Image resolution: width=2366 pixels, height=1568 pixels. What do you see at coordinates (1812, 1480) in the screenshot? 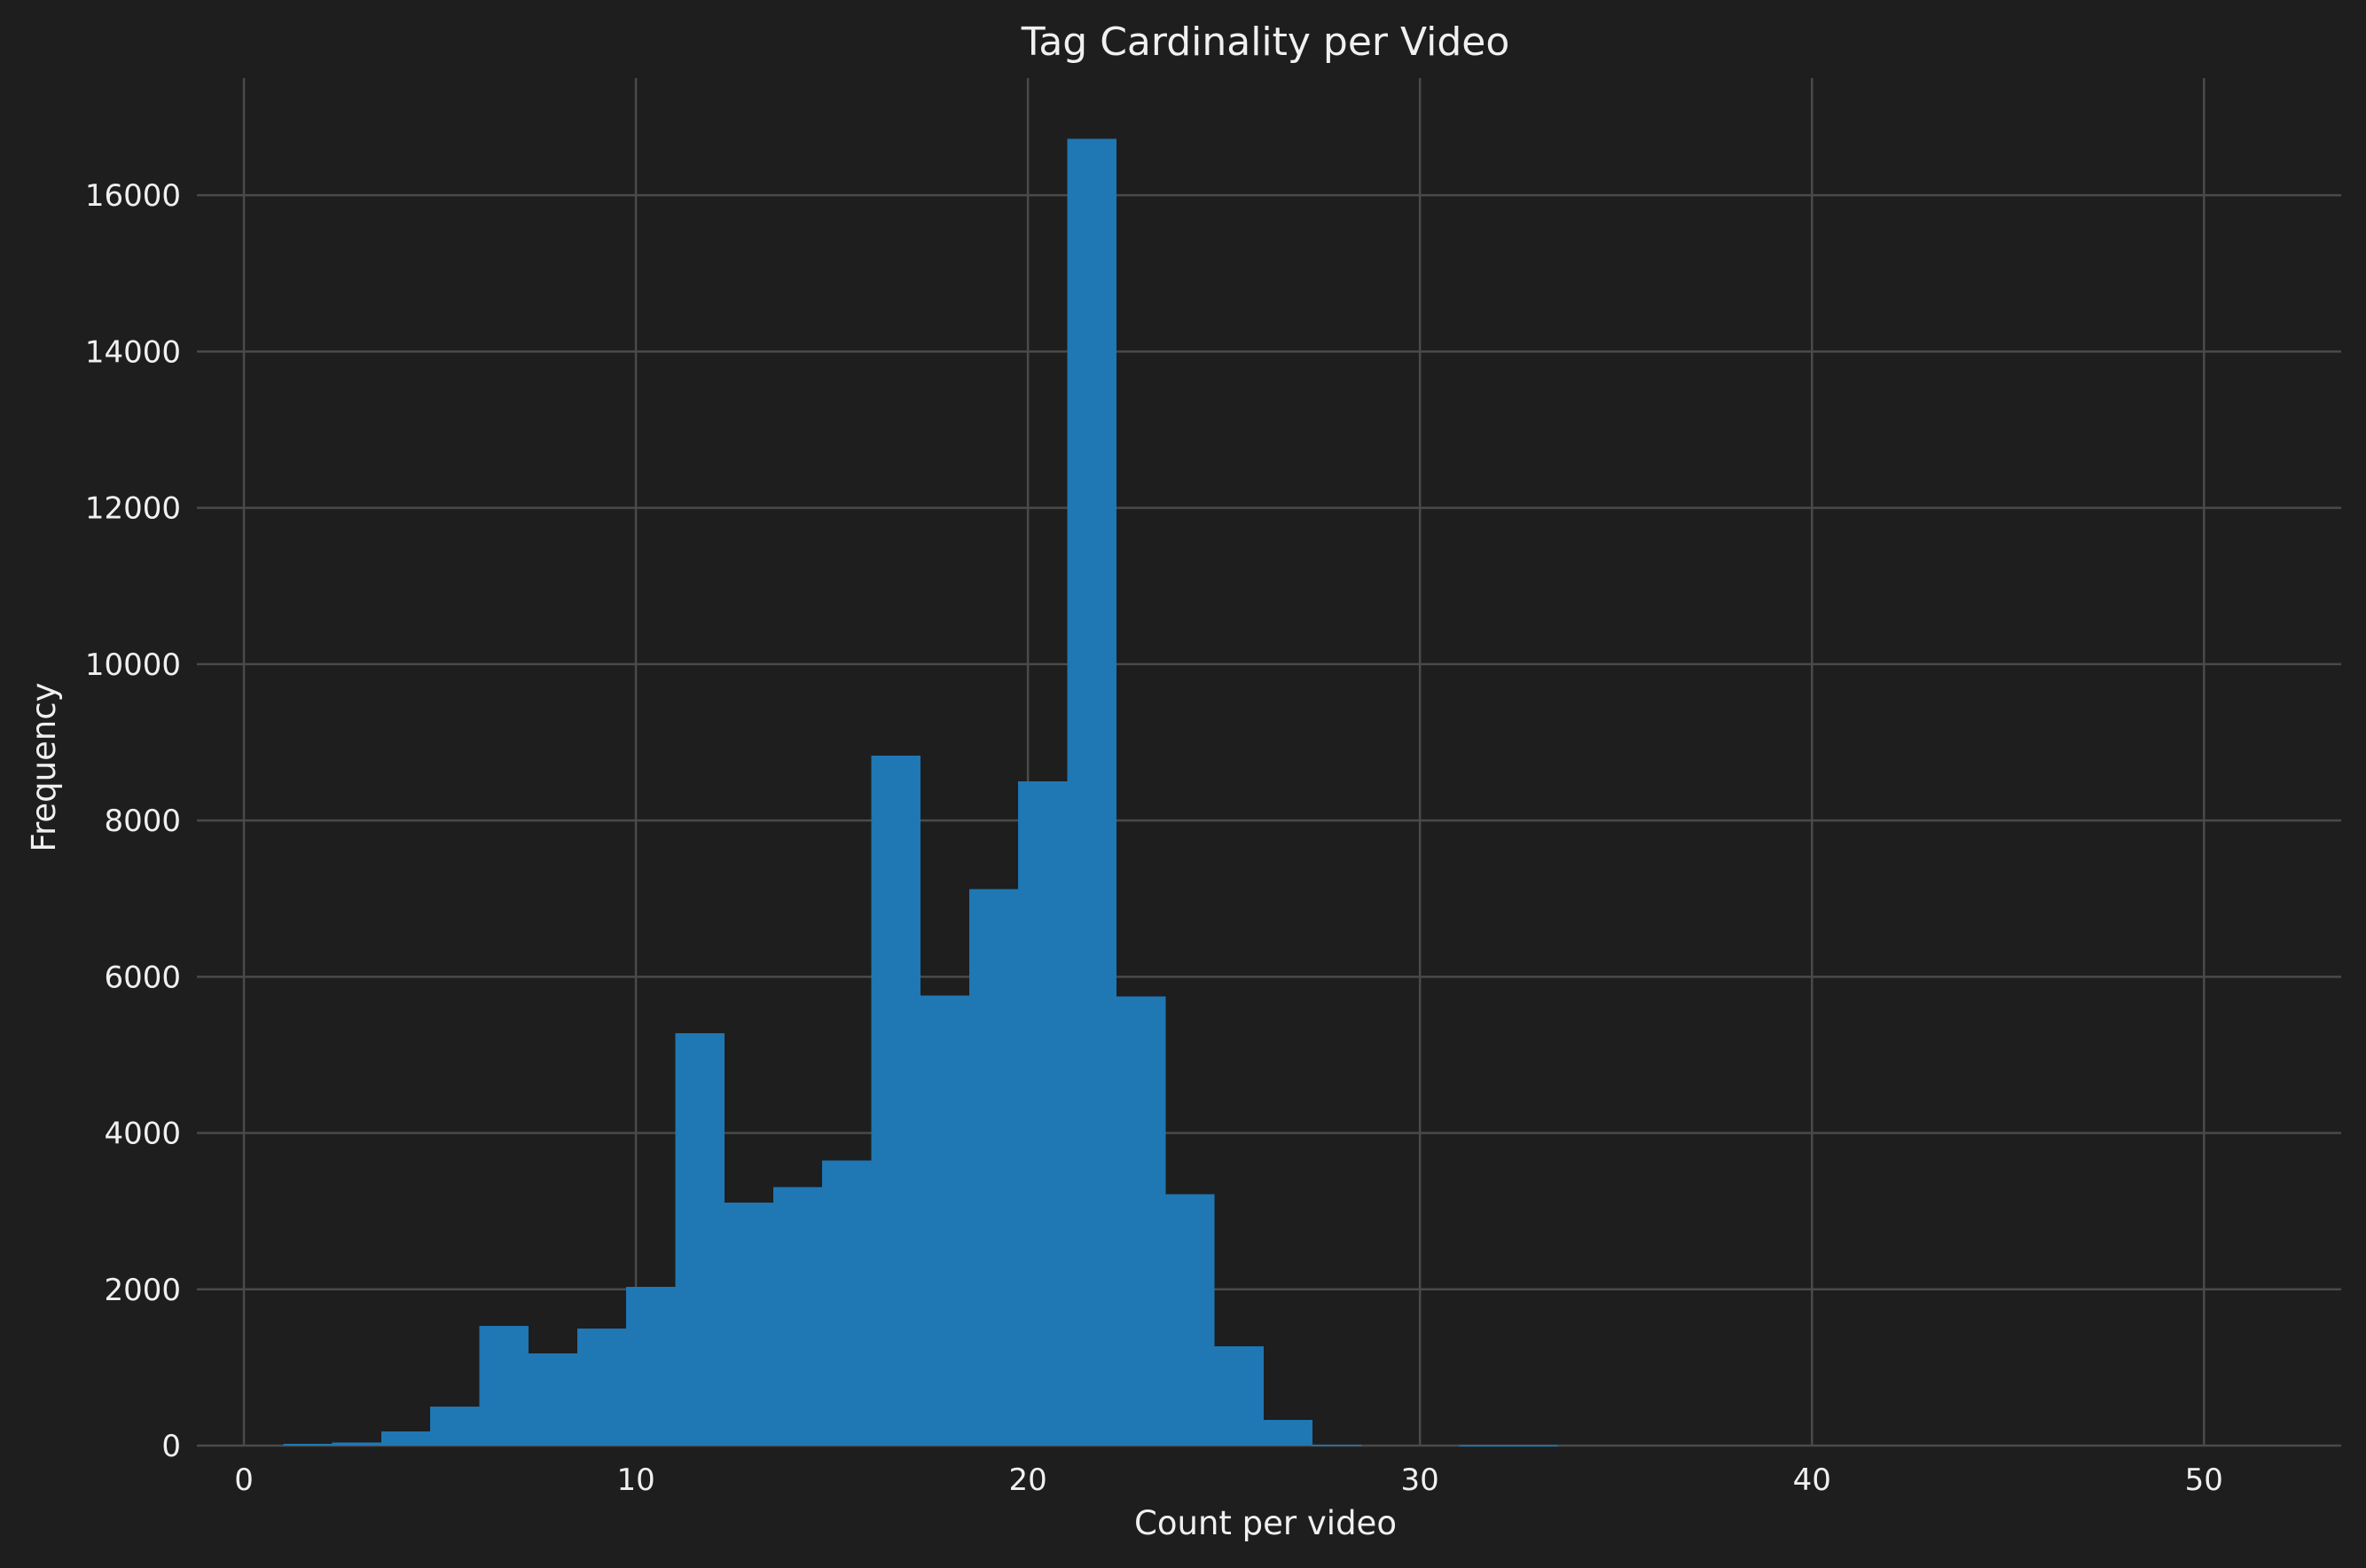
I see `x-tick-label-40: 40` at bounding box center [1812, 1480].